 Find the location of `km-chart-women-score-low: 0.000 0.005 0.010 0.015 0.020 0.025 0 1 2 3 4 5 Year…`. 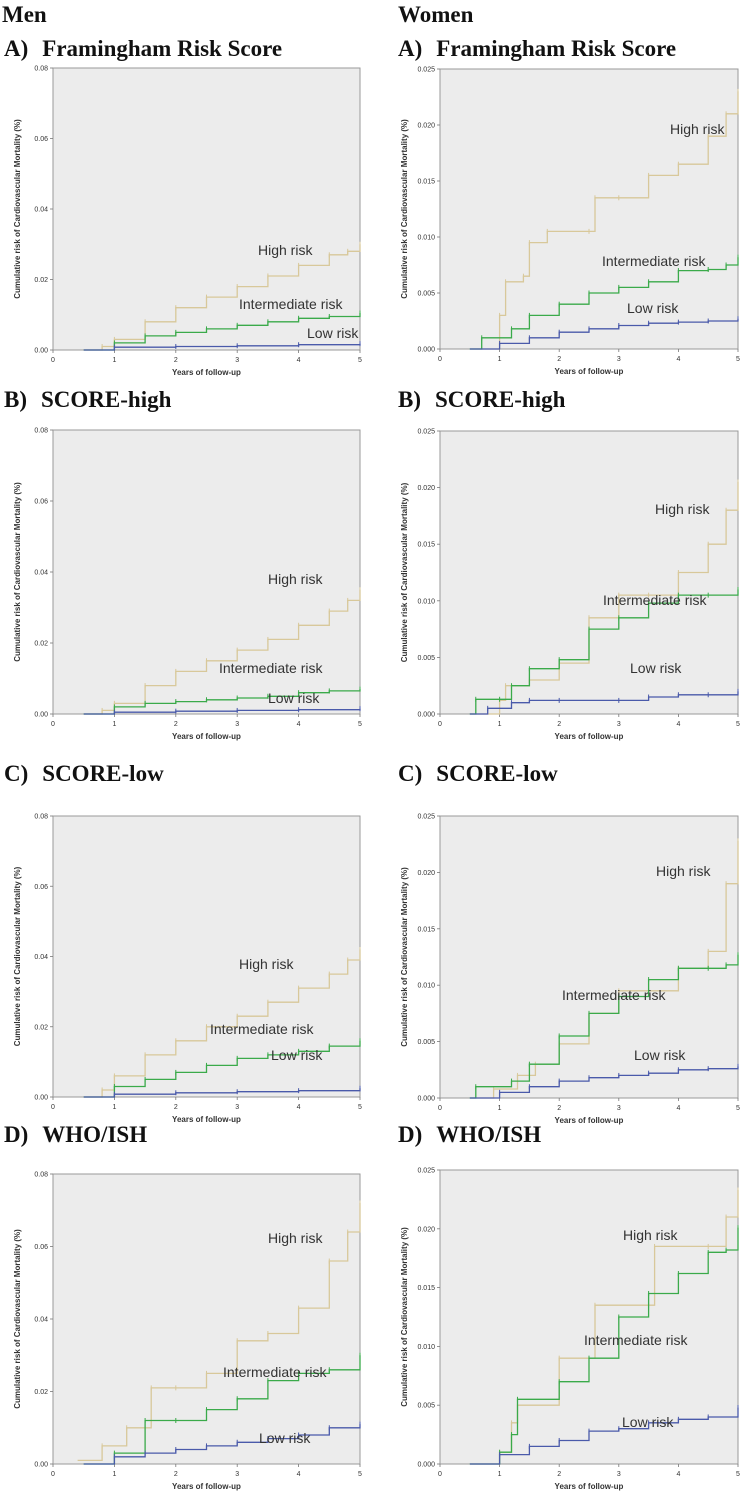

km-chart-women-score-low: 0.000 0.005 0.010 0.015 0.020 0.025 0 1 2 3 4 5 Year… is located at coordinates (570, 970).